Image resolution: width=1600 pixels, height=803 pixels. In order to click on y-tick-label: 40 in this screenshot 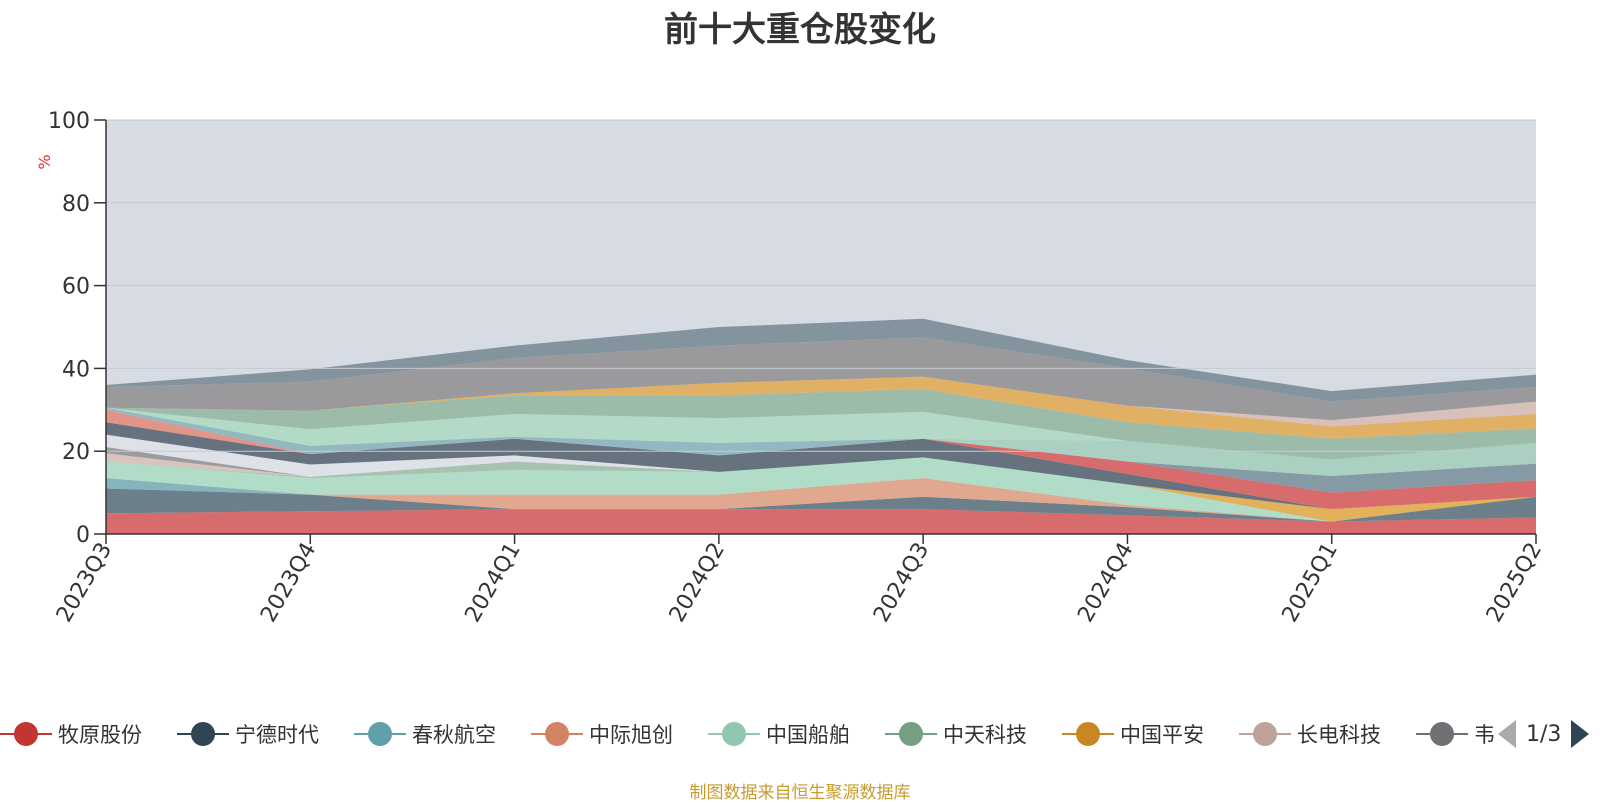, I will do `click(76, 369)`.